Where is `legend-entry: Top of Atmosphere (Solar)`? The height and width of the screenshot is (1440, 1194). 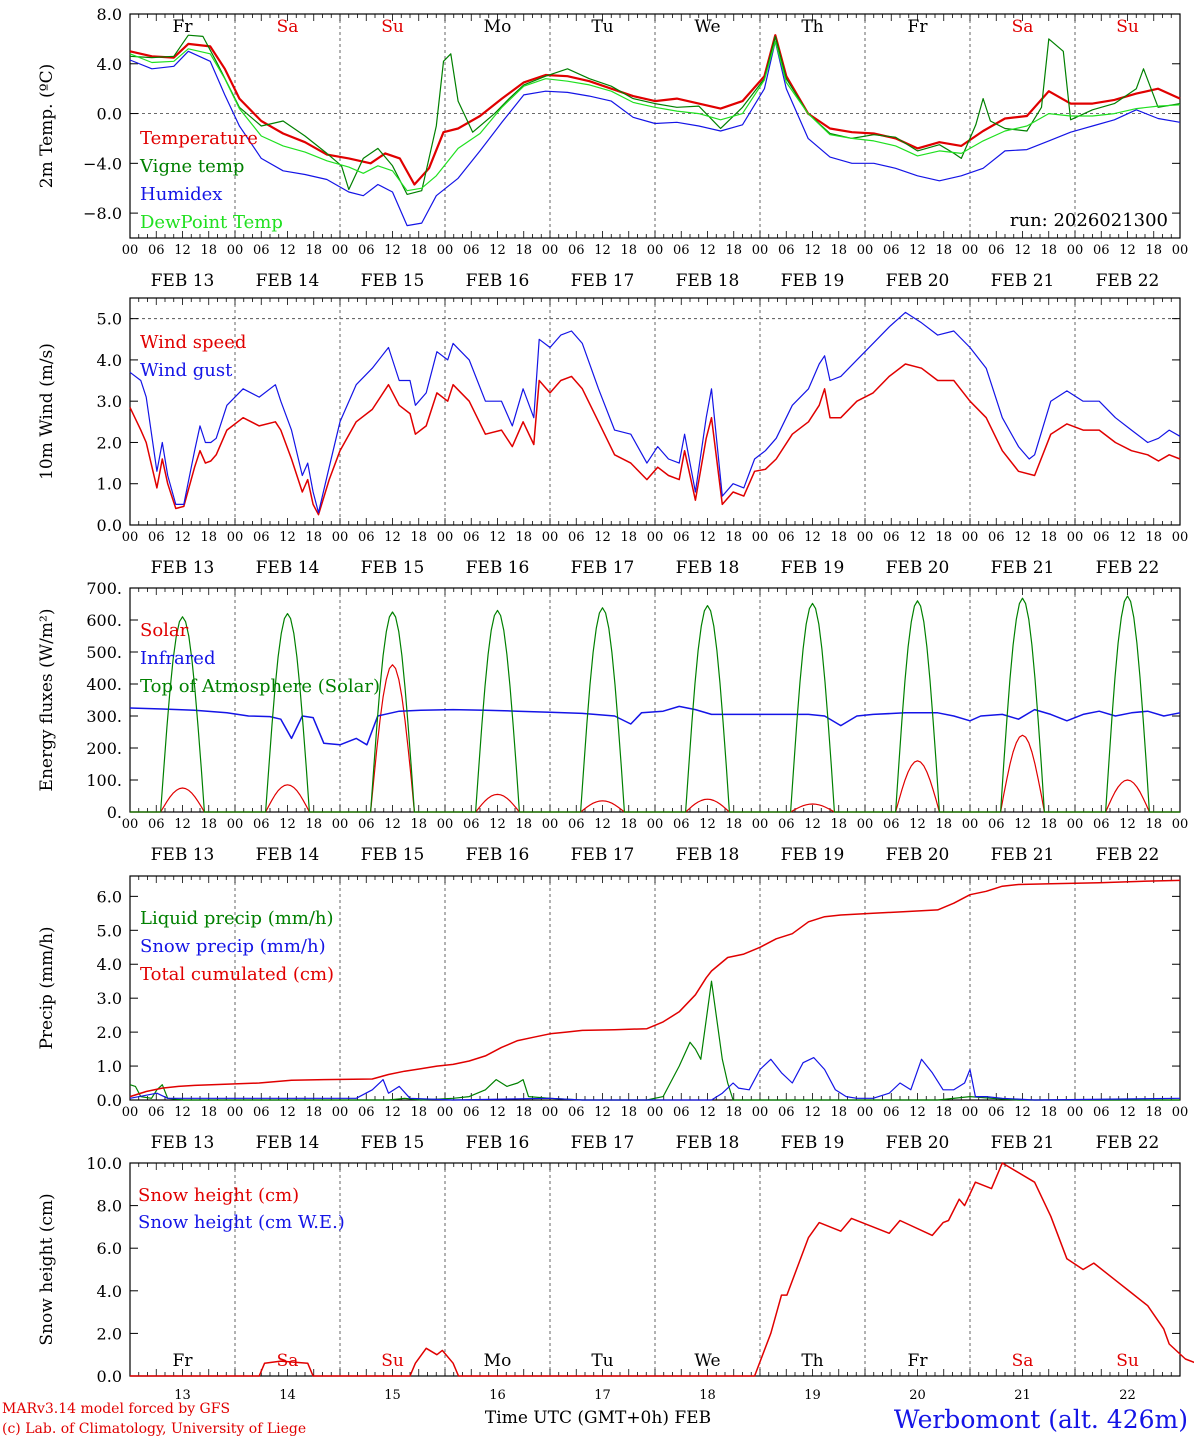
legend-entry: Top of Atmosphere (Solar) is located at coordinates (260, 686).